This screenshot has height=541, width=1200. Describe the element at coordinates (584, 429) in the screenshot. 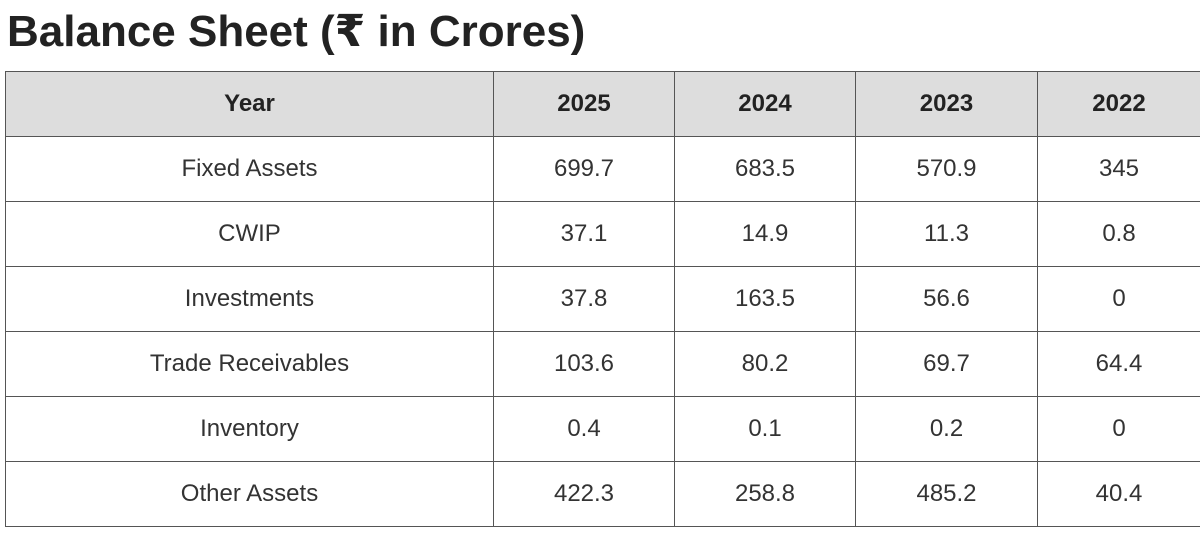

I see `cell-value: 0.4` at that location.